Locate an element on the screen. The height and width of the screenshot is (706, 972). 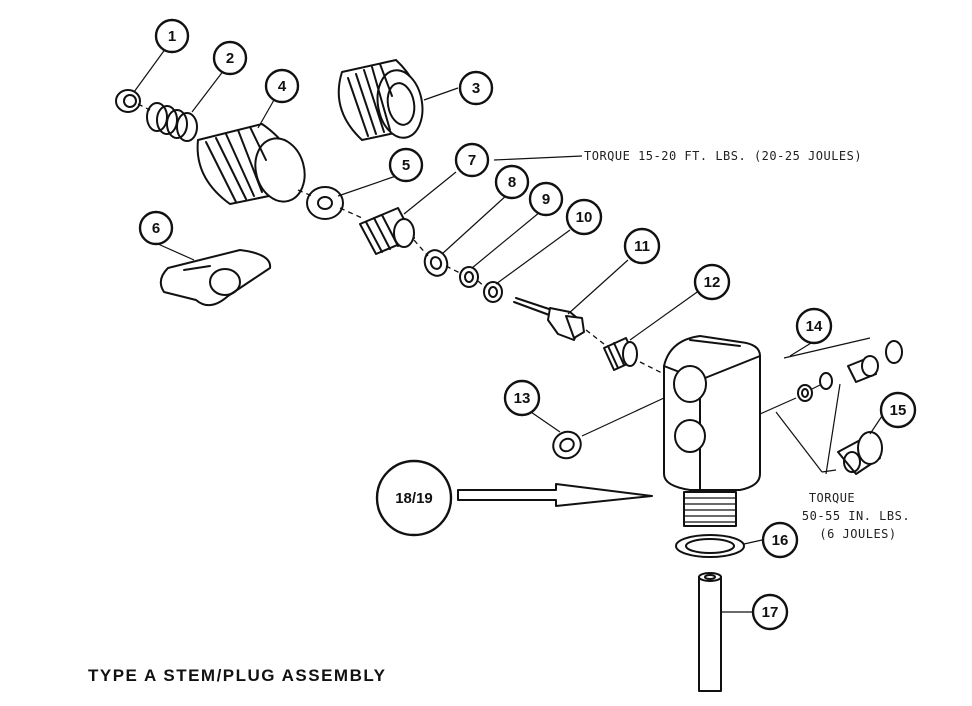
part-2-spring is located at coordinates (172, 122).